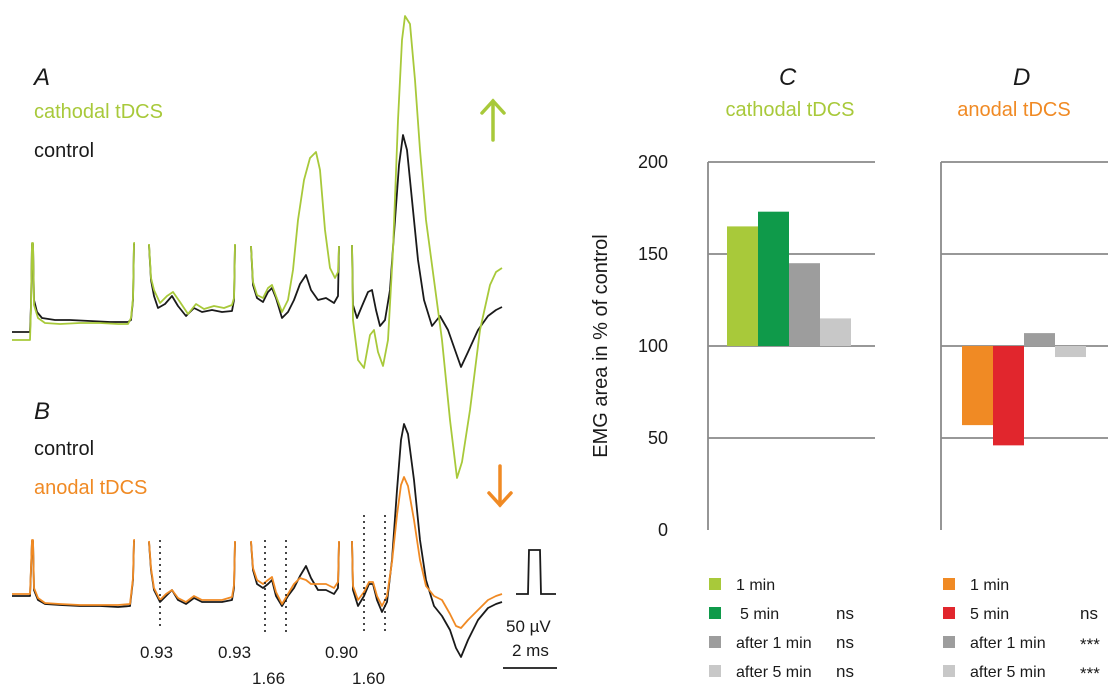 This screenshot has height=686, width=1108. What do you see at coordinates (42, 411) in the screenshot?
I see `panel-b-letter: B` at bounding box center [42, 411].